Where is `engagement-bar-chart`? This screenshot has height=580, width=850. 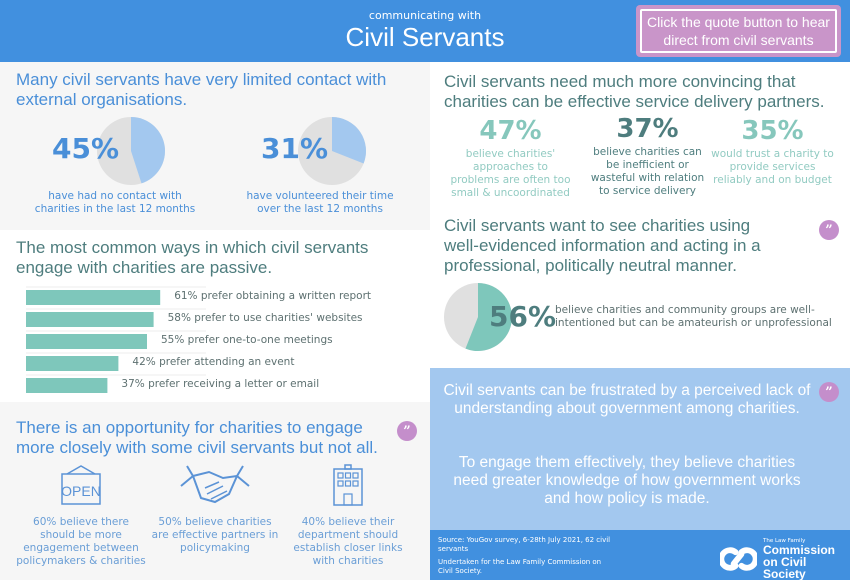 engagement-bar-chart is located at coordinates (116, 339).